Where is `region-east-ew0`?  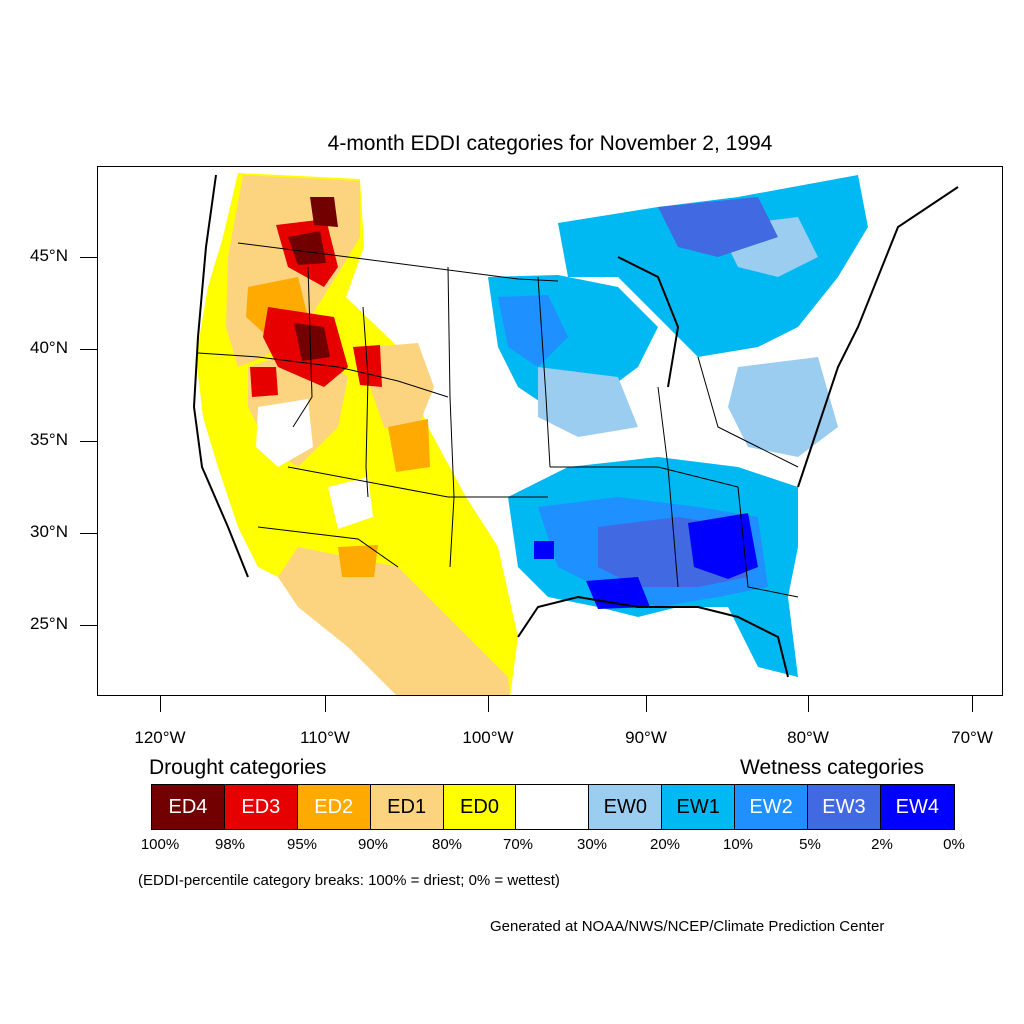 region-east-ew0 is located at coordinates (783, 407).